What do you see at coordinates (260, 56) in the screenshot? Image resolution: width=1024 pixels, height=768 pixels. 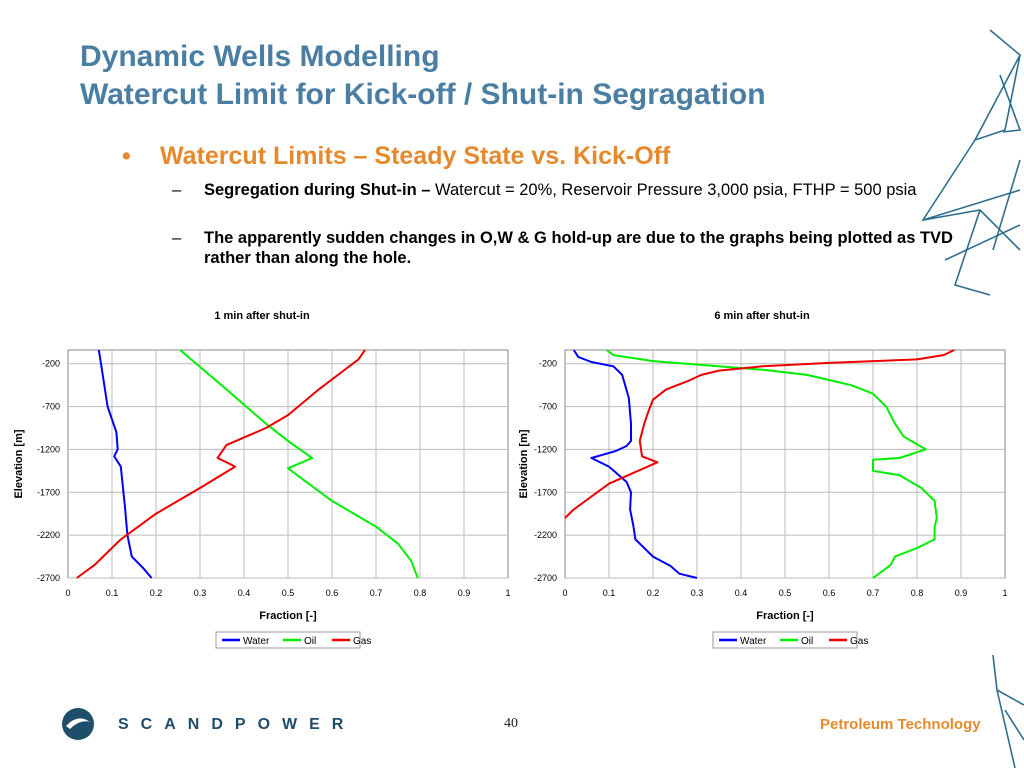 I see `title-line-1: Dynamic Wells Modelling` at bounding box center [260, 56].